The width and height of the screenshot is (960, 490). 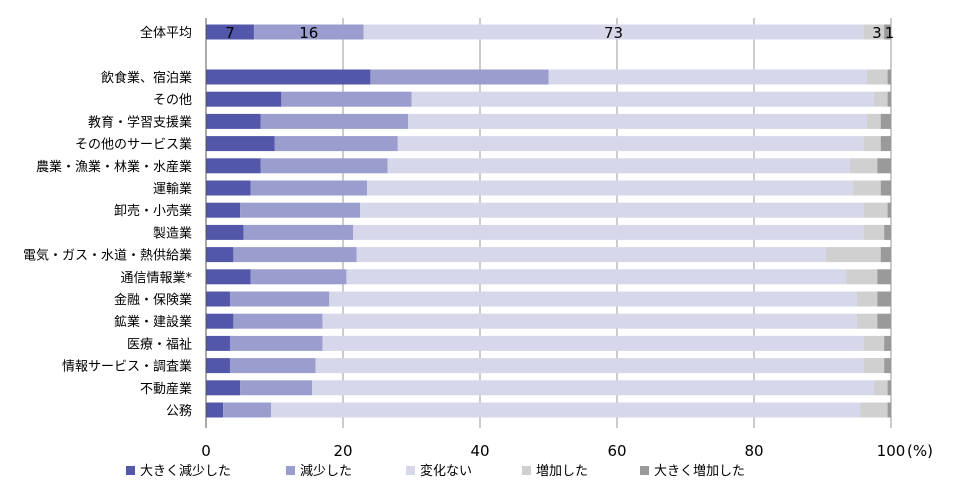 I want to click on category-label-0: 全体平均, so click(x=166, y=33).